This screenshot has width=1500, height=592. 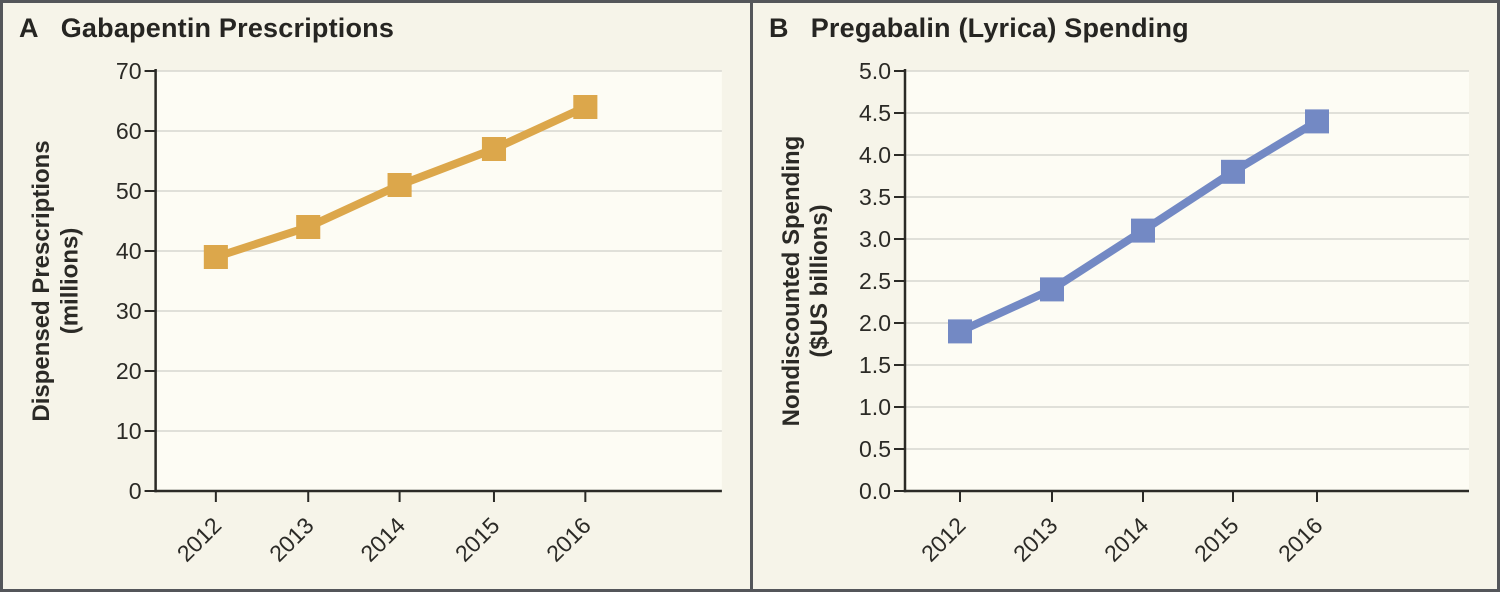 What do you see at coordinates (129, 311) in the screenshot?
I see `y-tick-label: 30` at bounding box center [129, 311].